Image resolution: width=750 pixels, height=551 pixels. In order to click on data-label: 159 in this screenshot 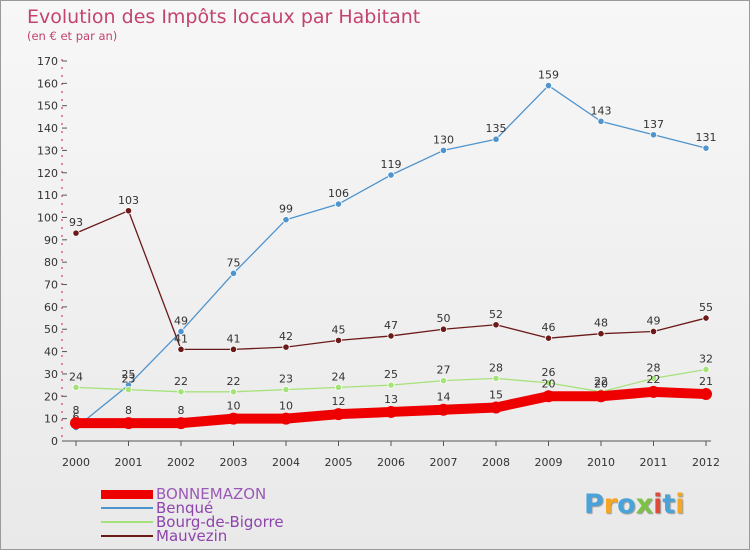, I will do `click(548, 75)`.